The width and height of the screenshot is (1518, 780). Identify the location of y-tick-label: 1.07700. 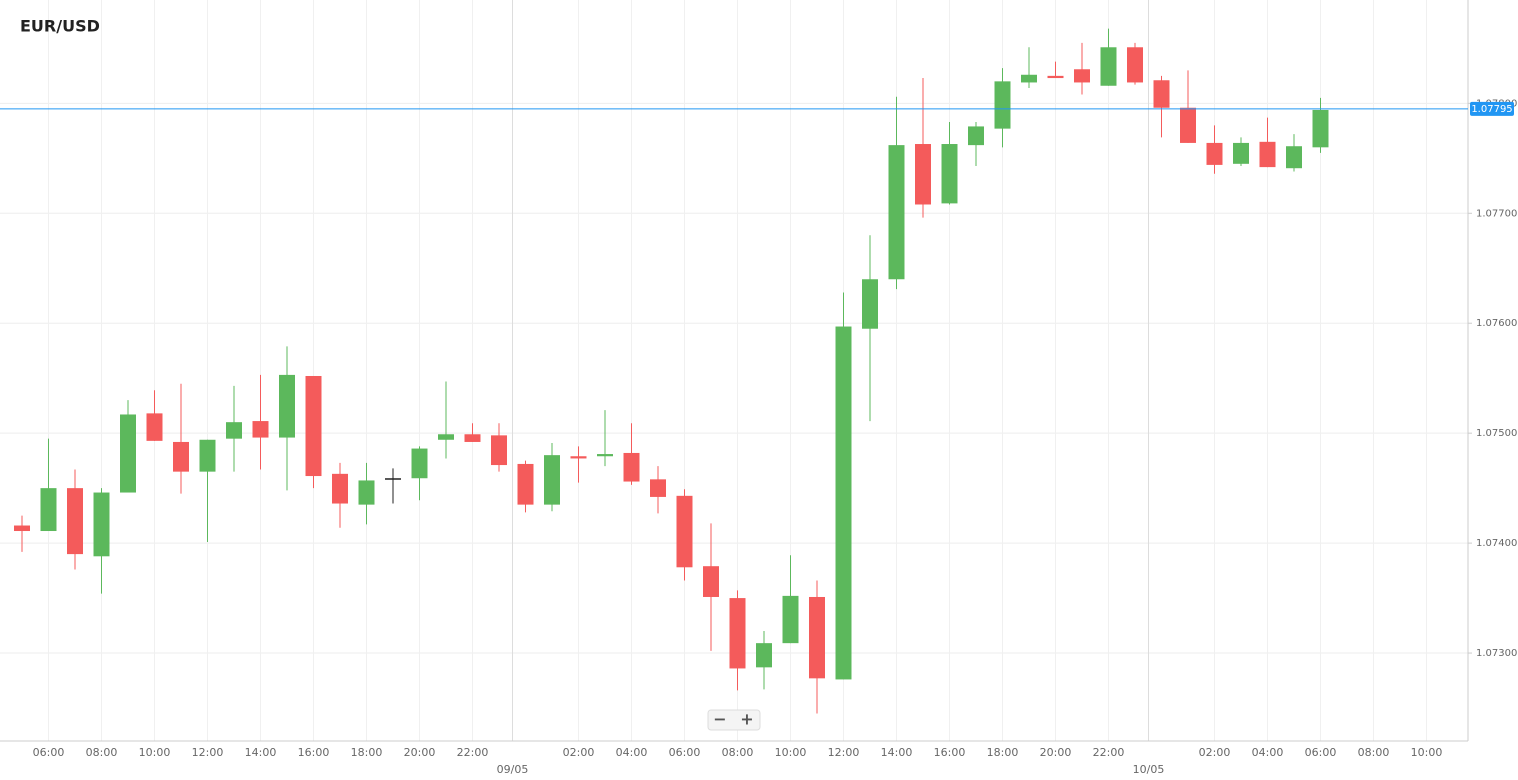
(1496, 213).